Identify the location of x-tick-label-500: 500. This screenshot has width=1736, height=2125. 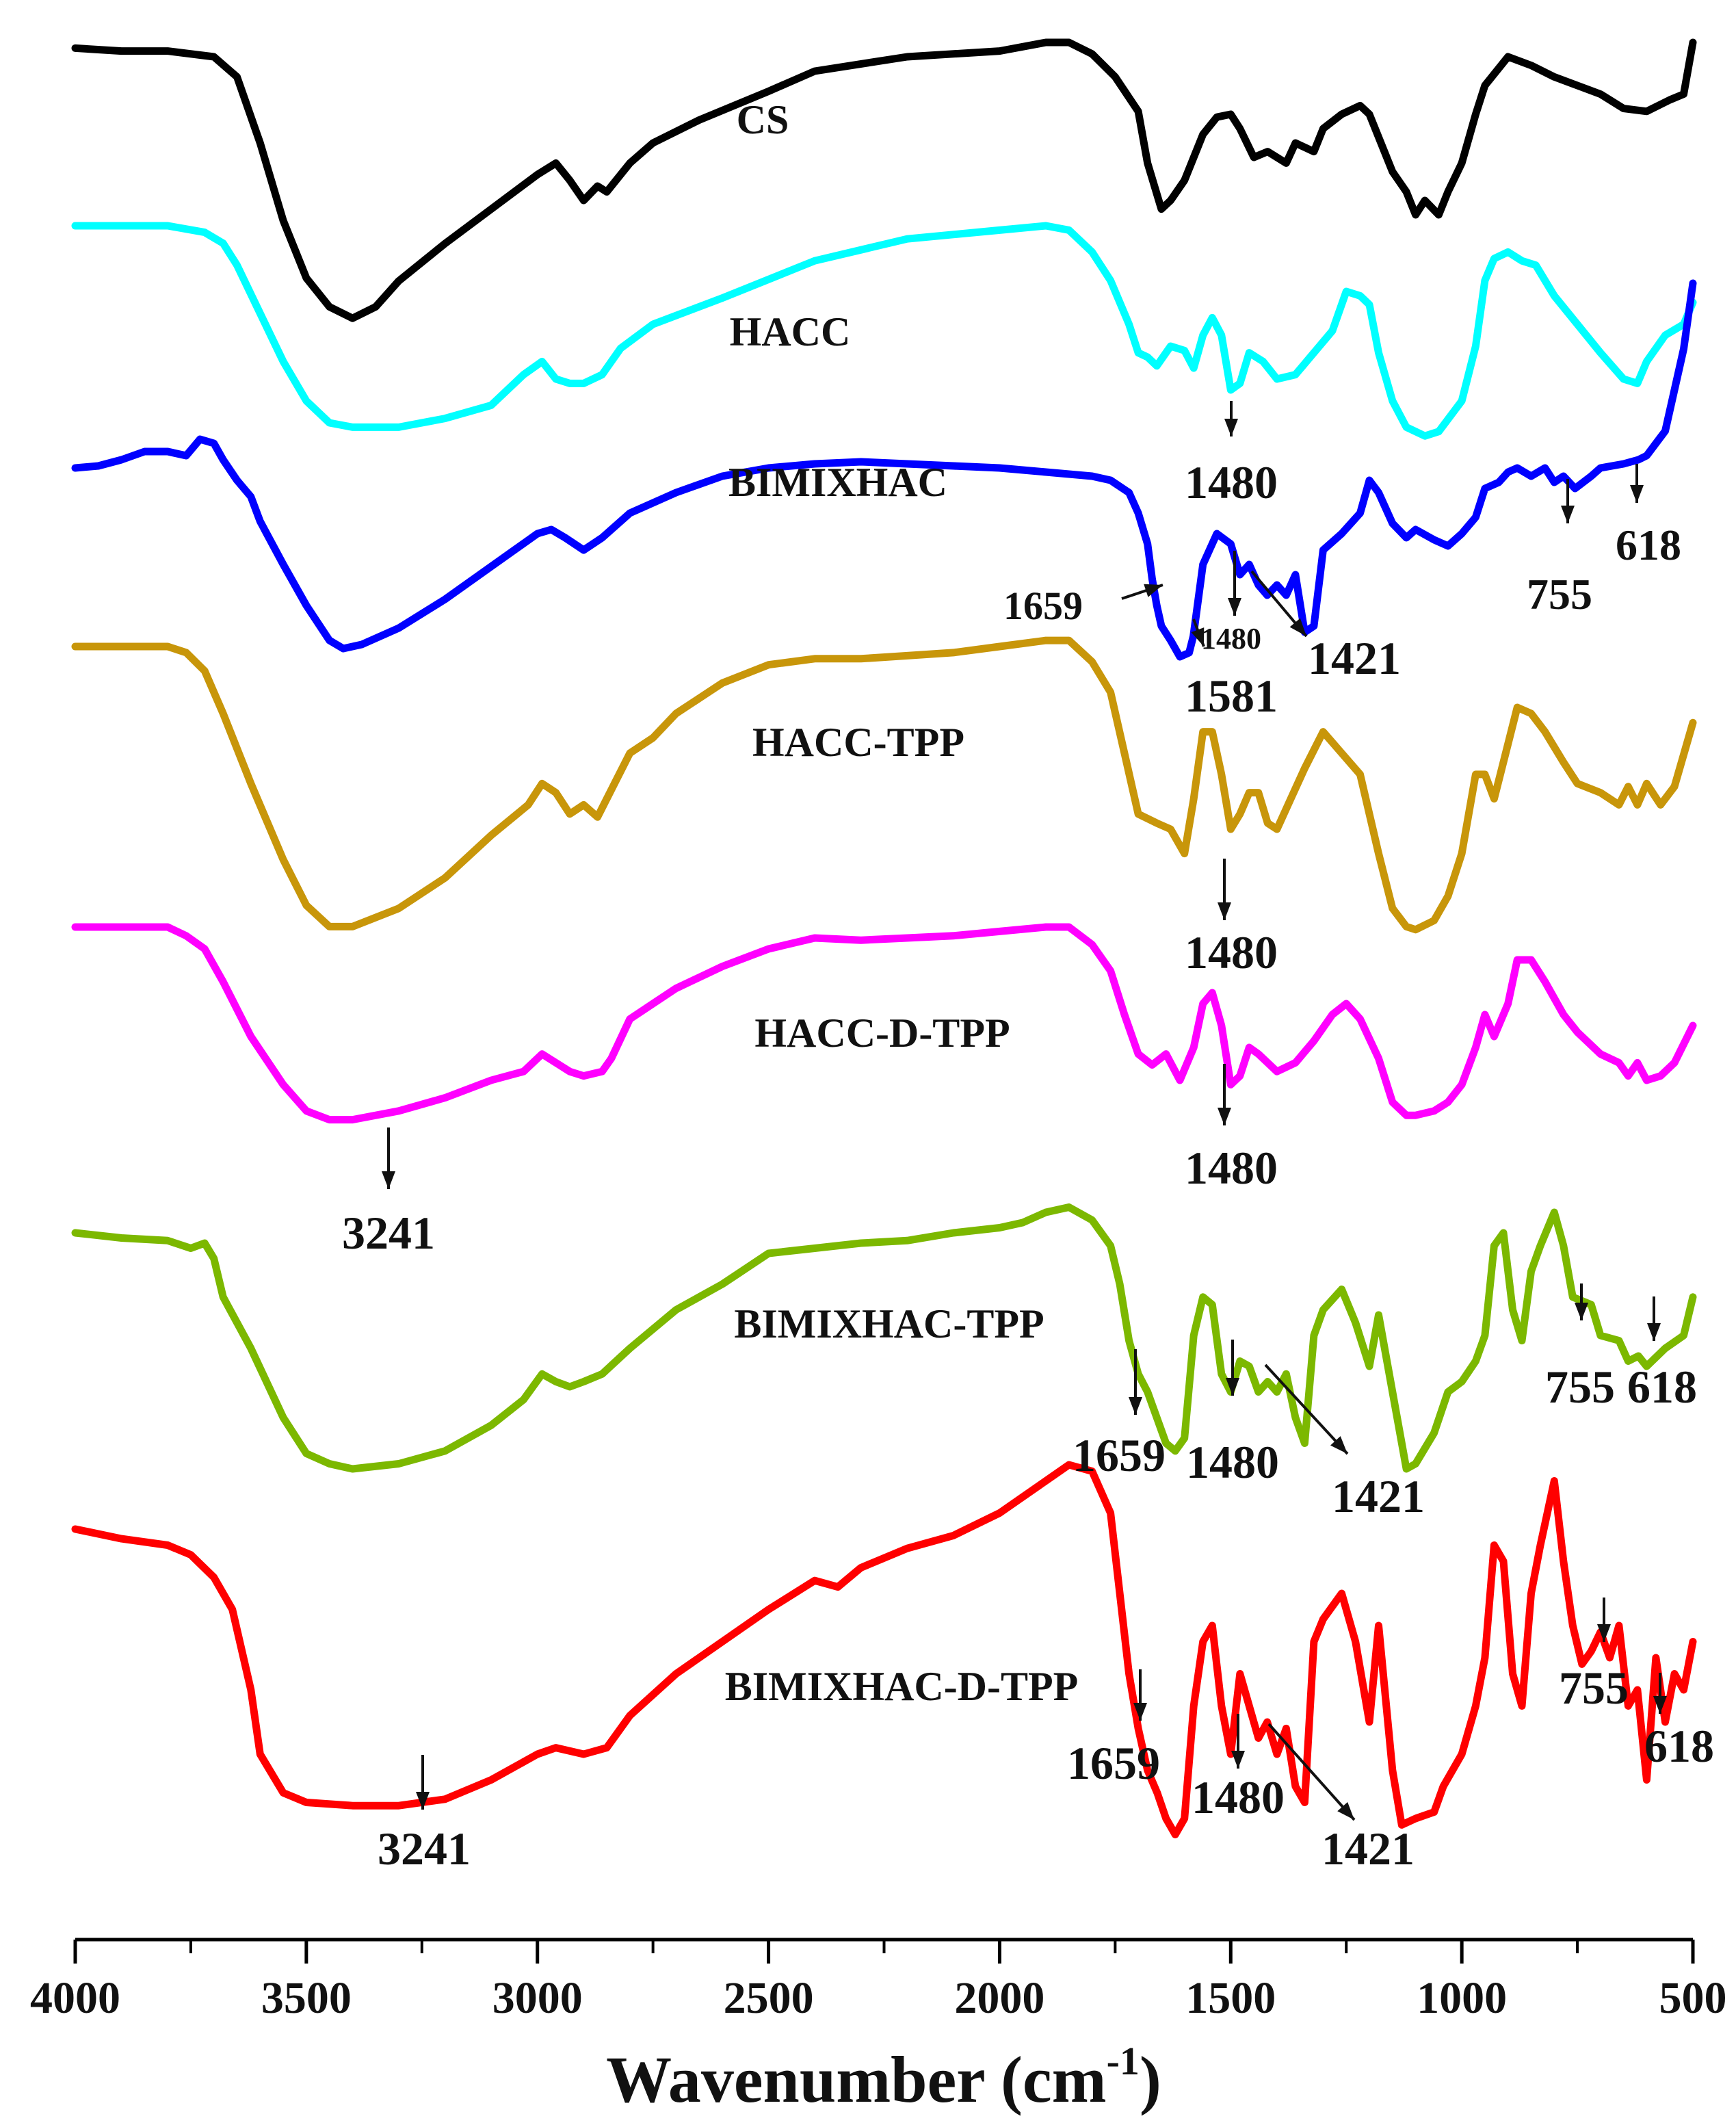
(1693, 1998).